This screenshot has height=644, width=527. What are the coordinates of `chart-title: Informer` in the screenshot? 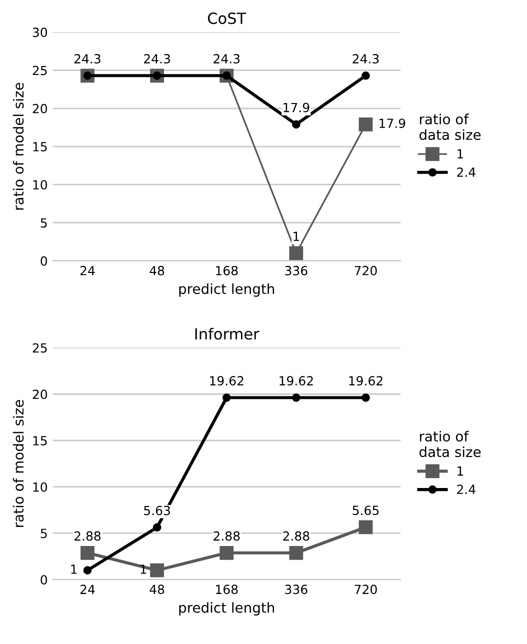 It's located at (227, 334).